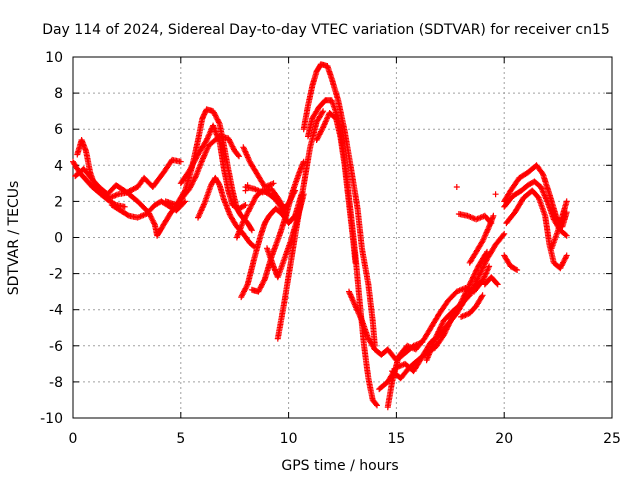 This screenshot has width=640, height=480. What do you see at coordinates (58, 130) in the screenshot?
I see `y-tick-label: 6` at bounding box center [58, 130].